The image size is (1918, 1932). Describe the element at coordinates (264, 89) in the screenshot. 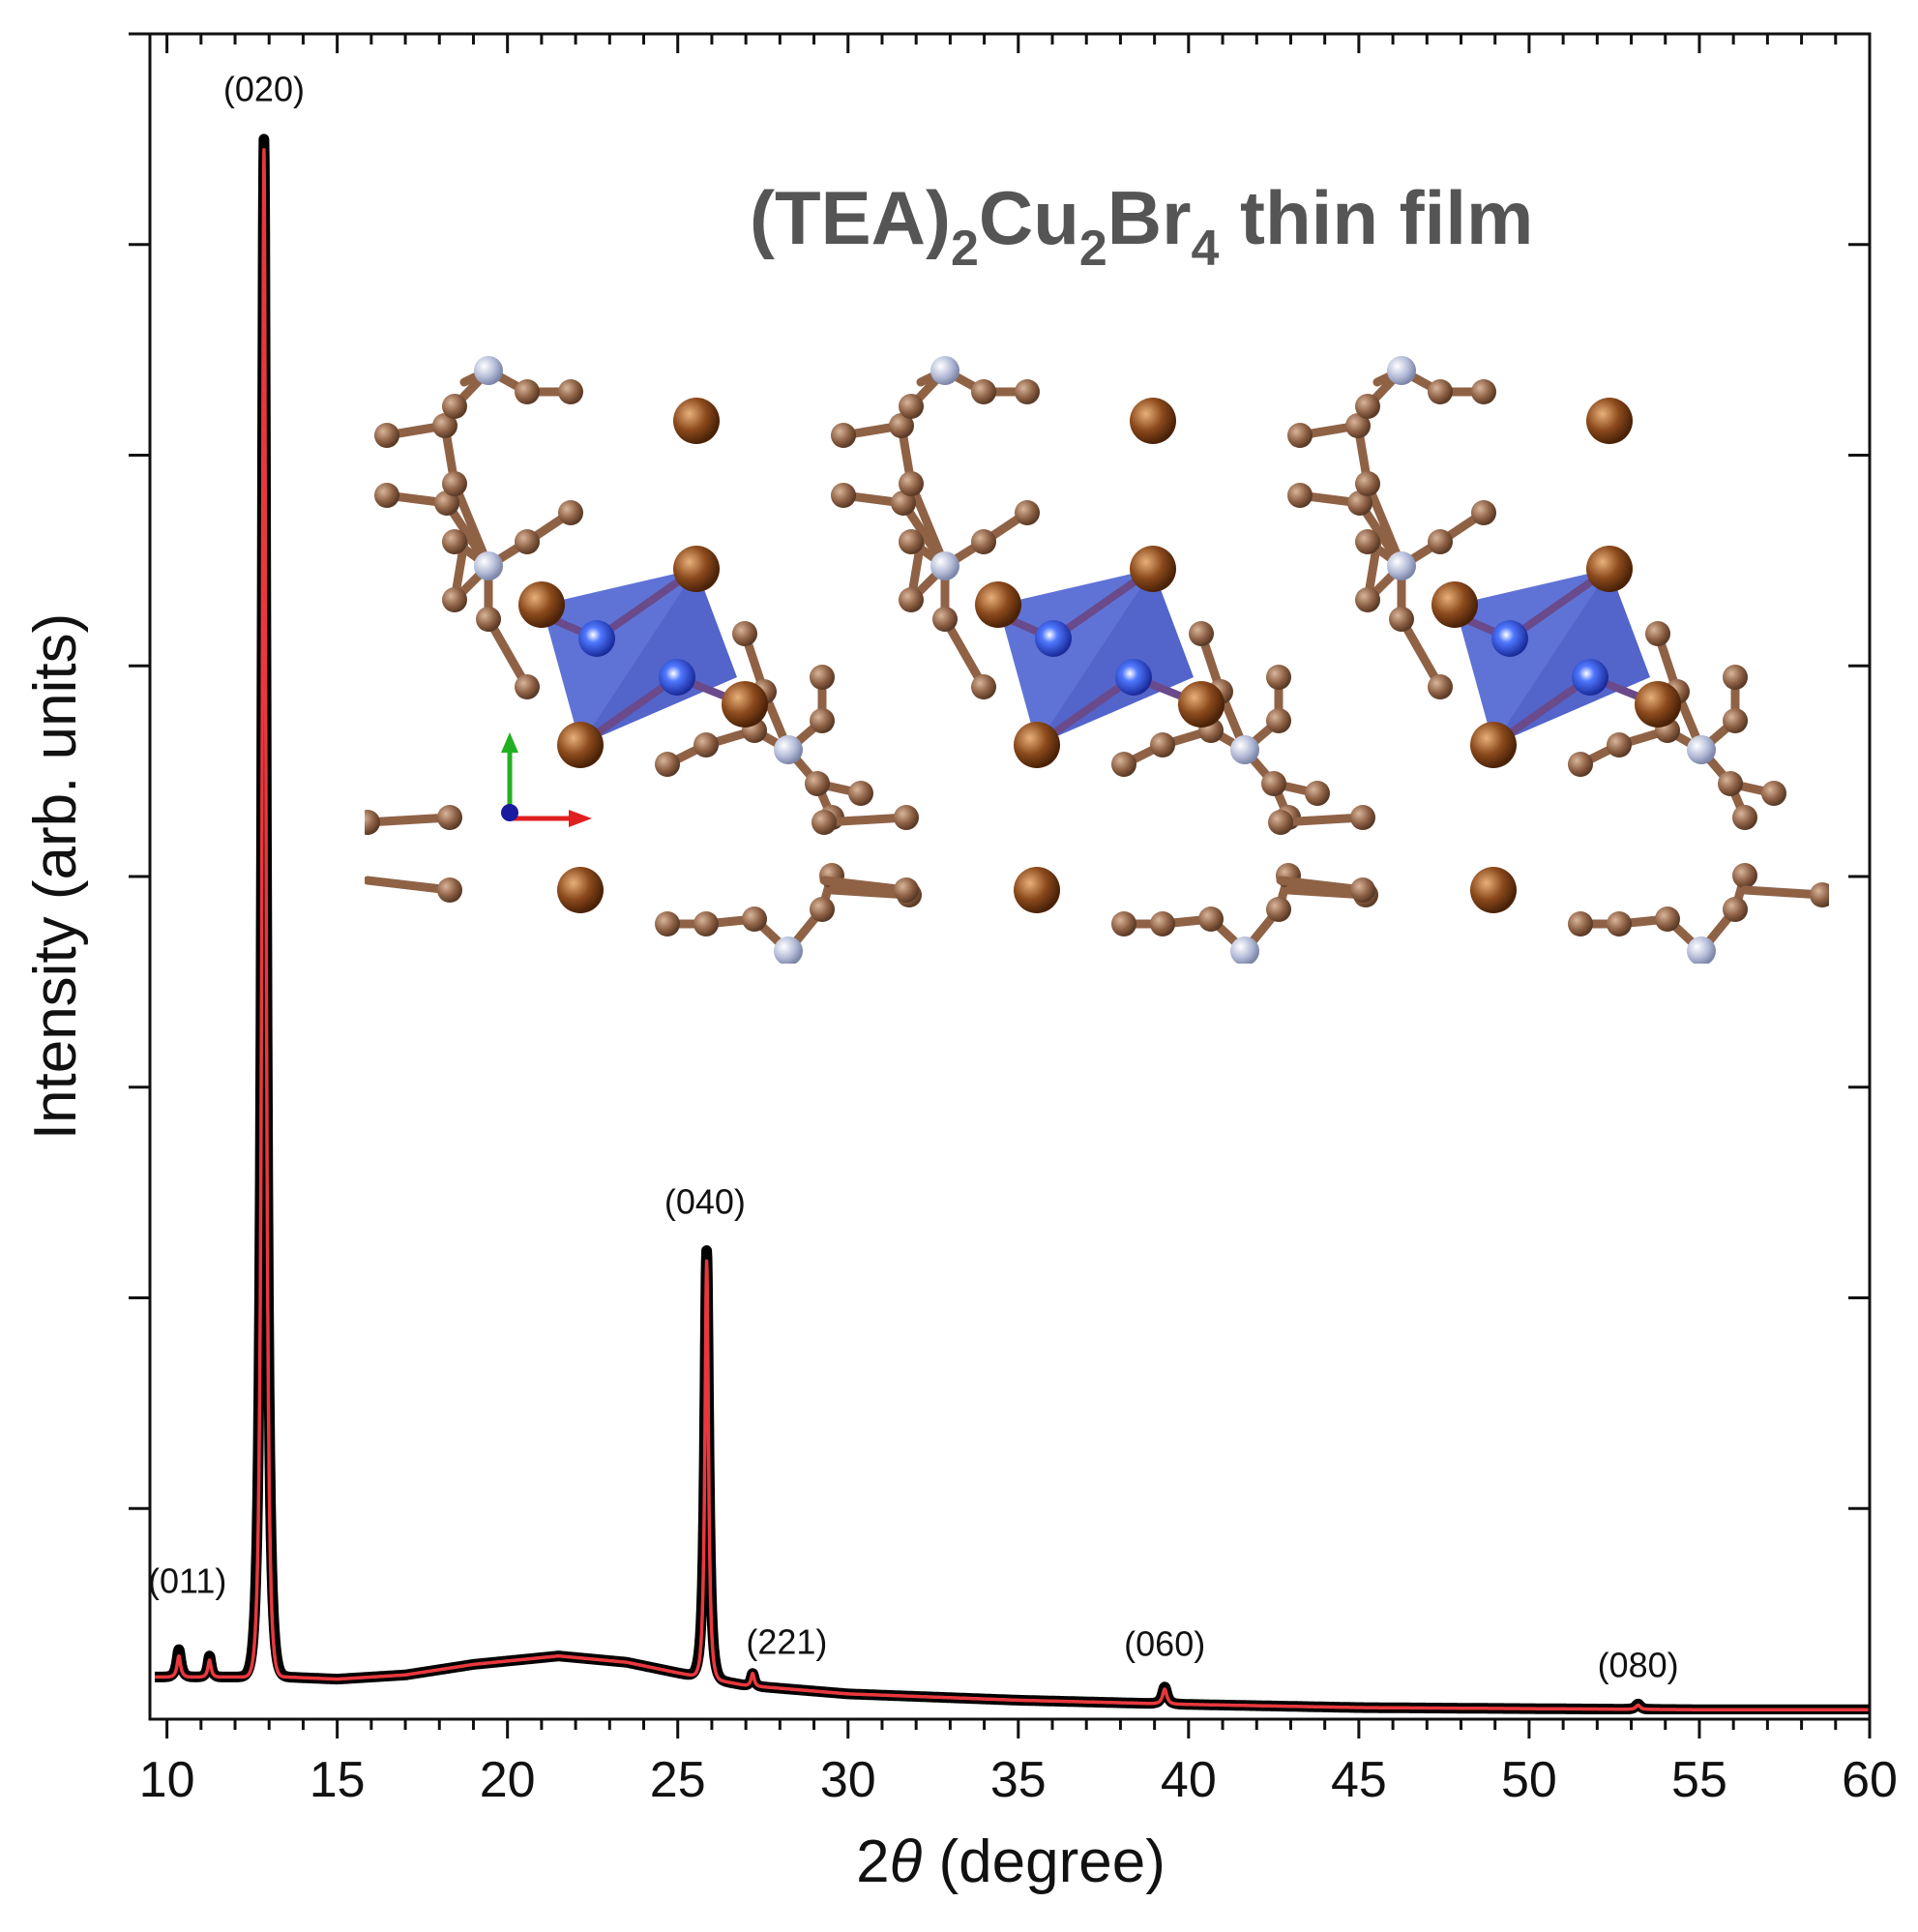

I see `peak-label: (020)` at that location.